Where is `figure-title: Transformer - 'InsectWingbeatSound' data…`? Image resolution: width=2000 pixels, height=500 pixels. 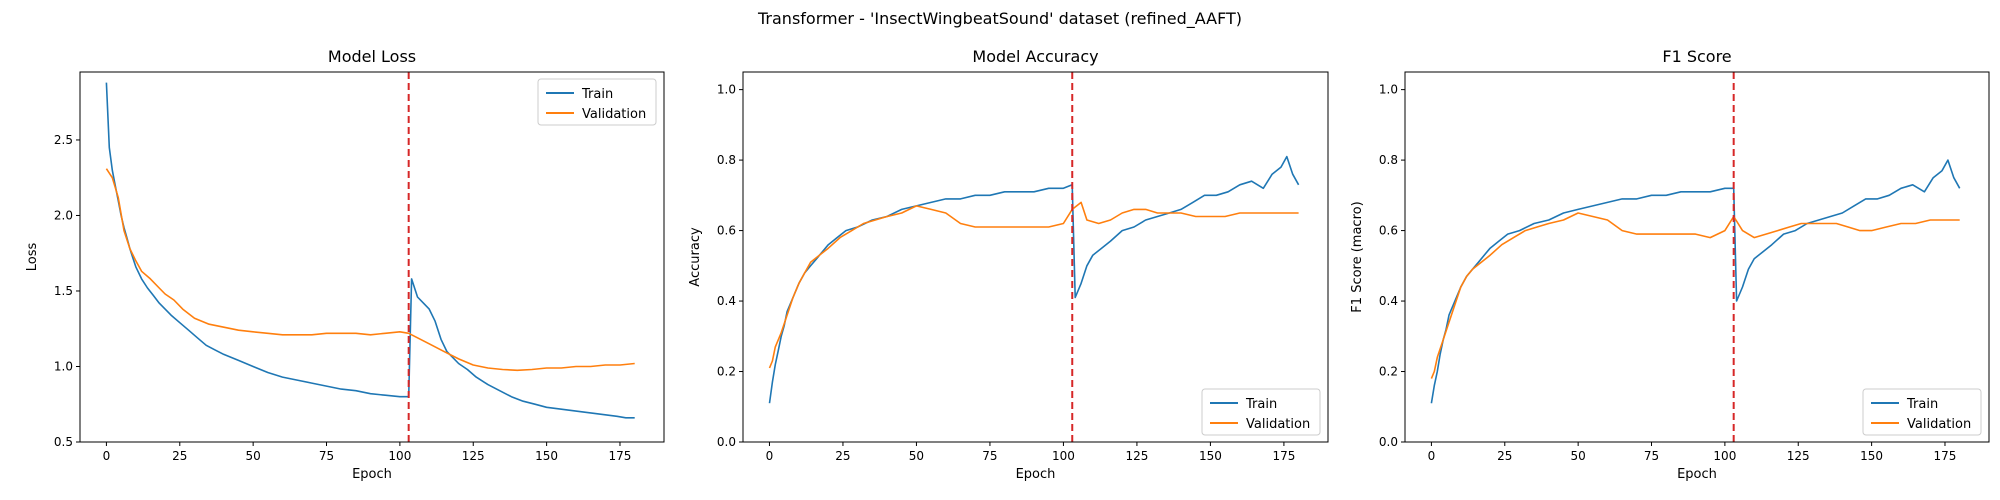 figure-title: Transformer - 'InsectWingbeatSound' data… is located at coordinates (999, 19).